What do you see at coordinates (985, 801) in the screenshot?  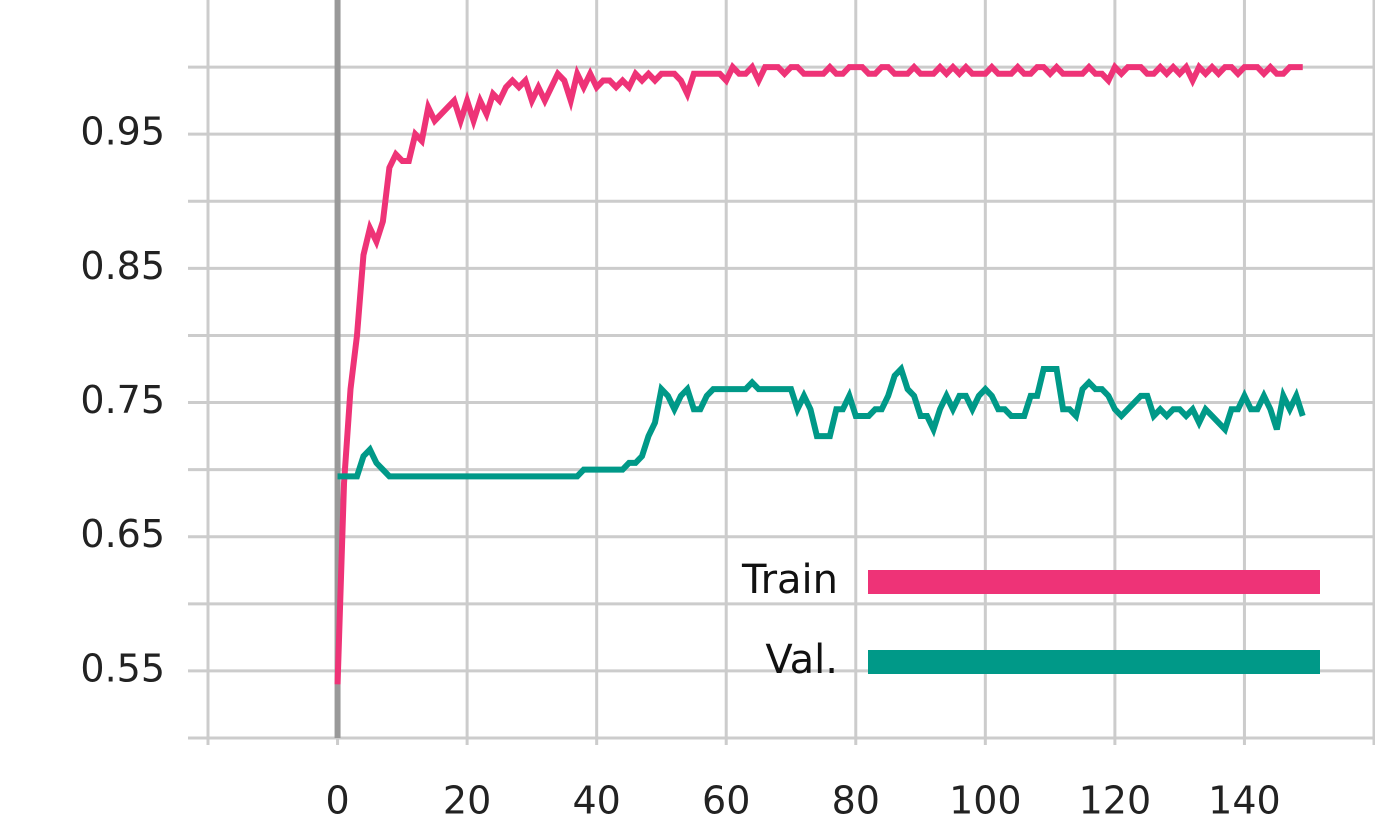 I see `x-tick-label: 100` at bounding box center [985, 801].